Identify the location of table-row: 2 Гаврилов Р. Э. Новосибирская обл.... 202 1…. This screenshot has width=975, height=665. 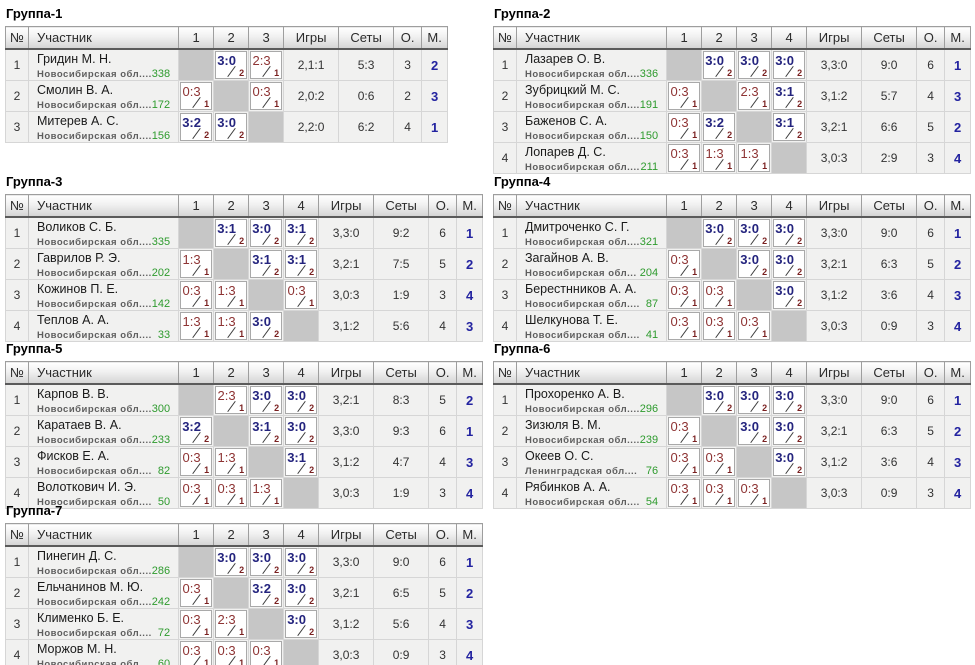
(244, 264).